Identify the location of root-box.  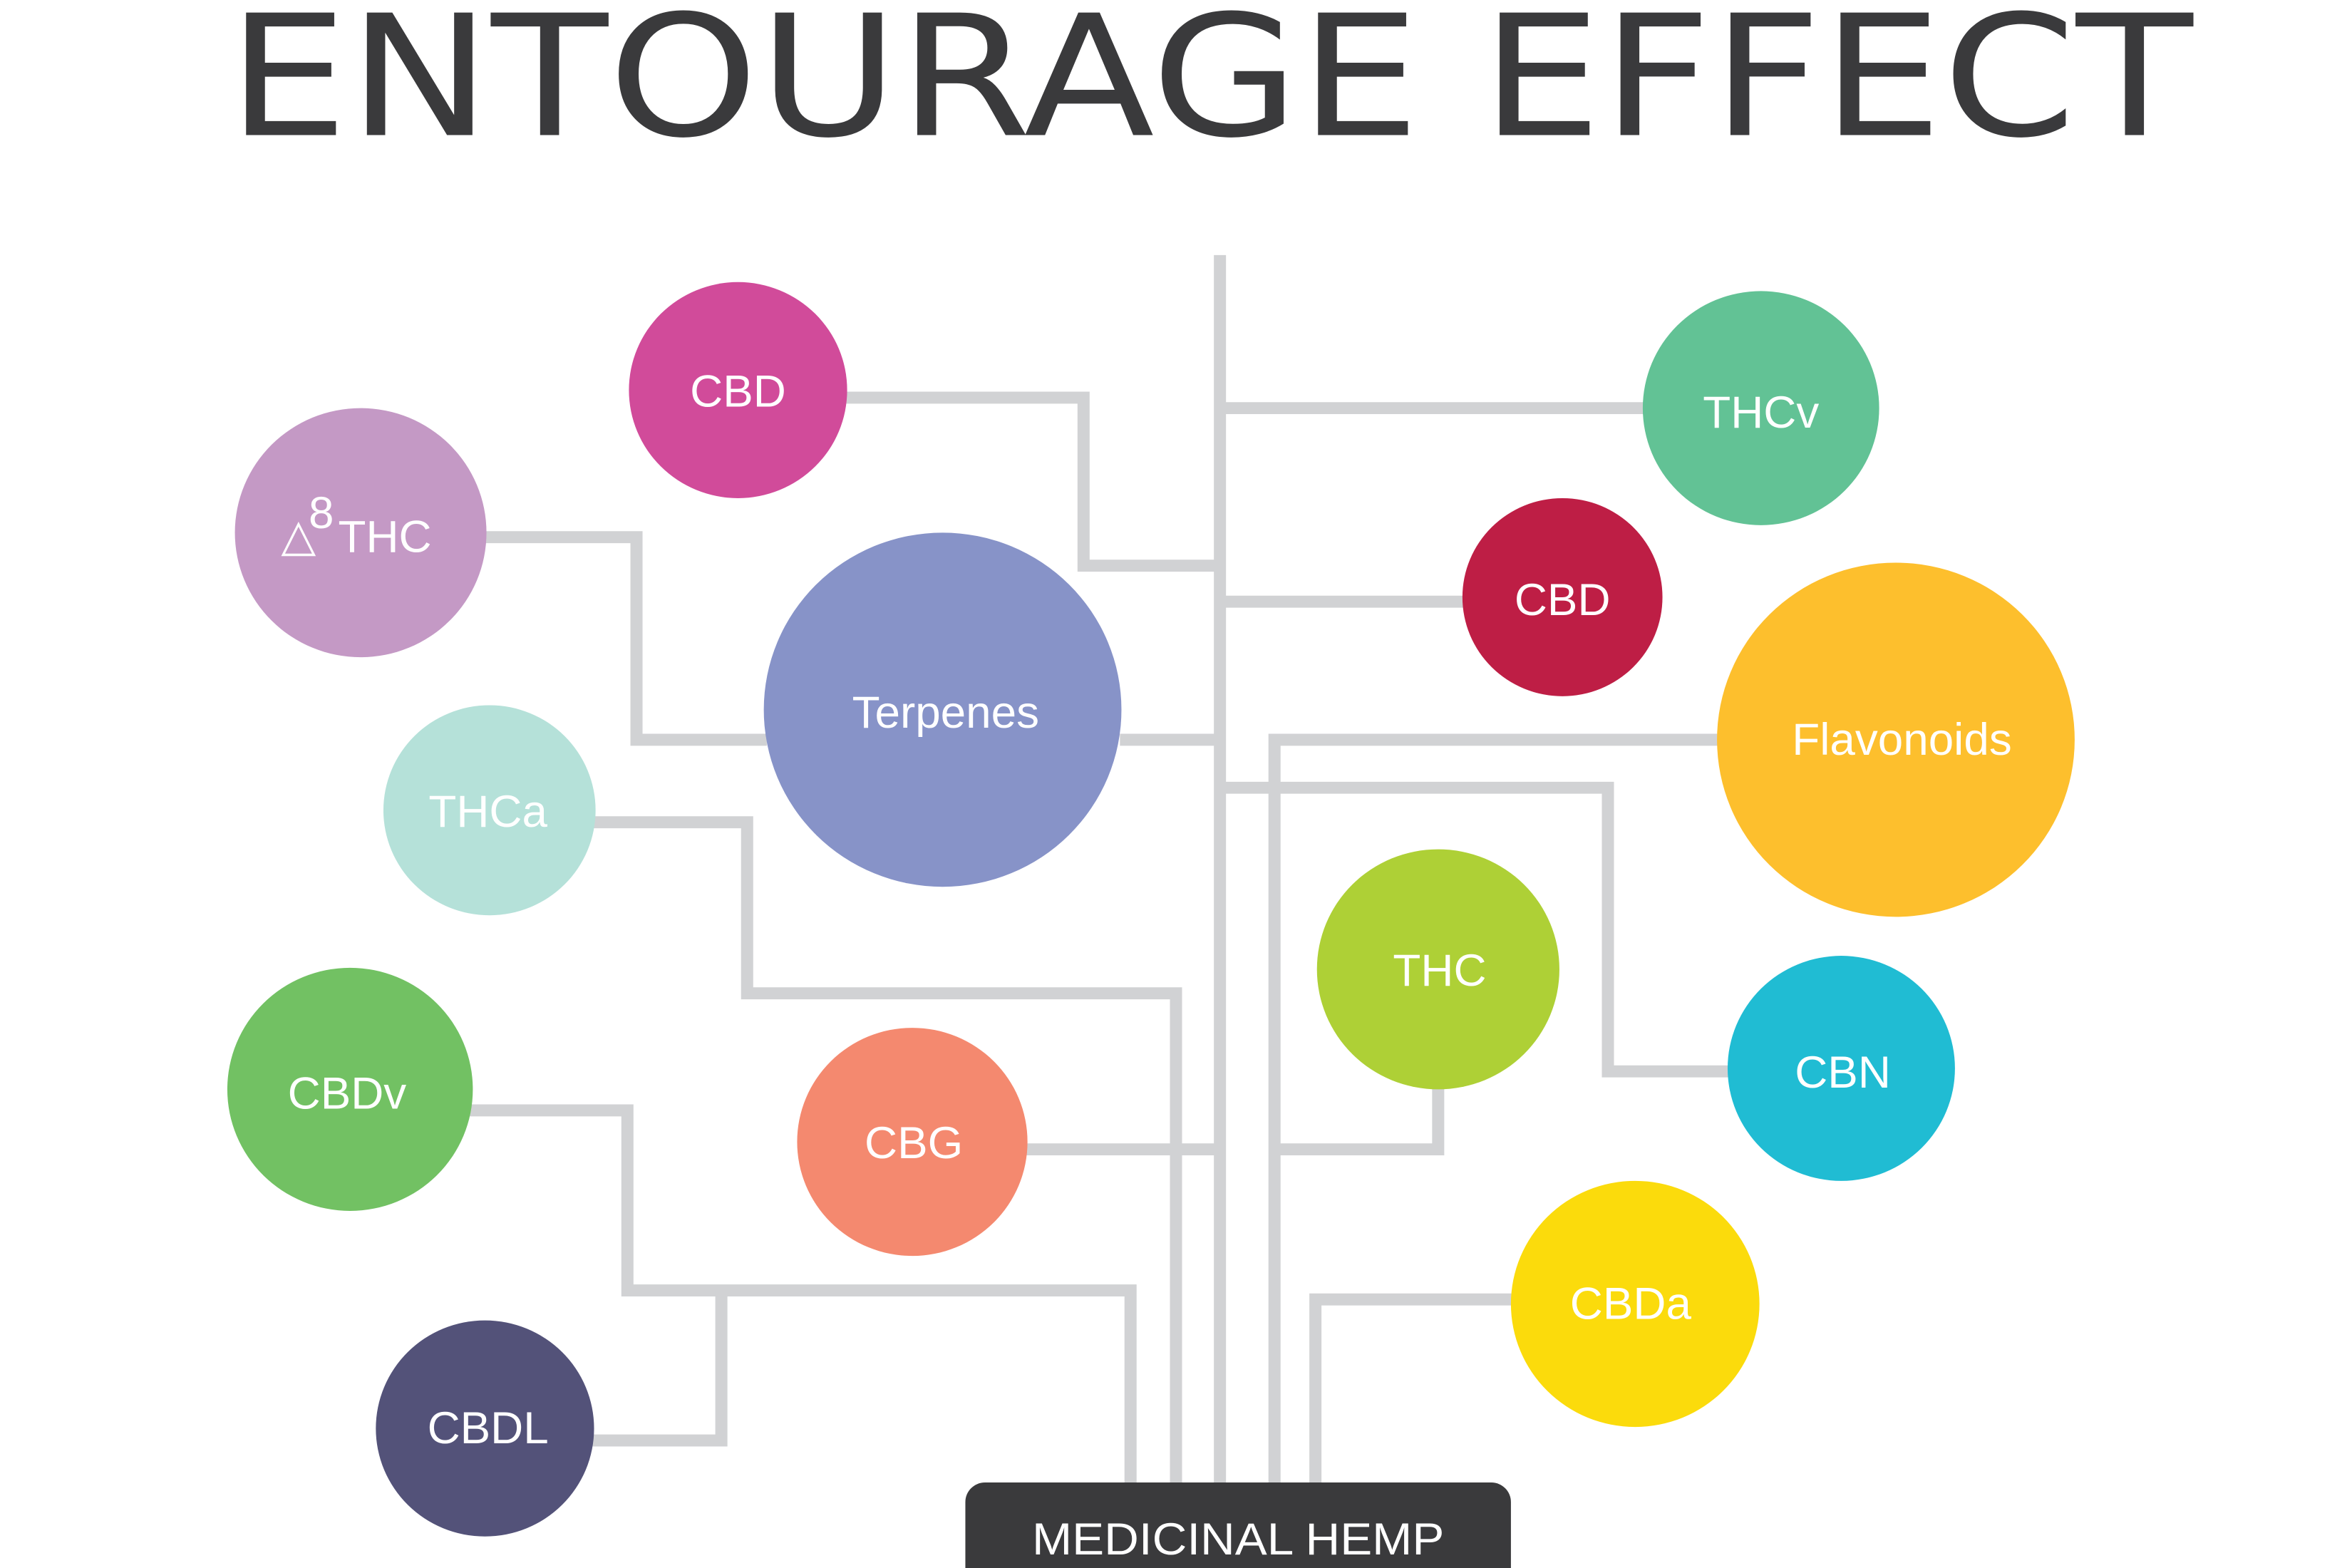
(1238, 1525).